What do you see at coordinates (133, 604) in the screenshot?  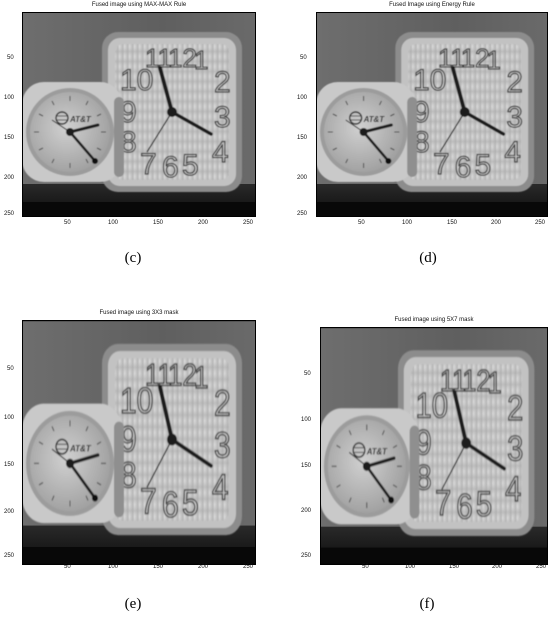 I see `panel-caption: (e)` at bounding box center [133, 604].